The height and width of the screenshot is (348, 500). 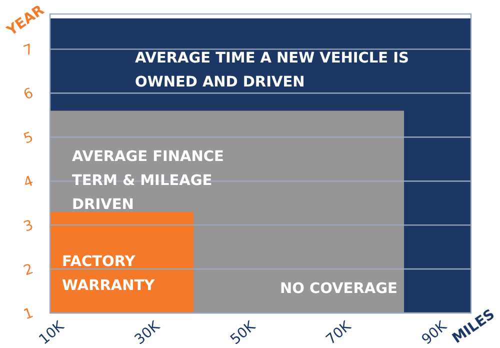 What do you see at coordinates (29, 182) in the screenshot?
I see `y-tick-label: 4` at bounding box center [29, 182].